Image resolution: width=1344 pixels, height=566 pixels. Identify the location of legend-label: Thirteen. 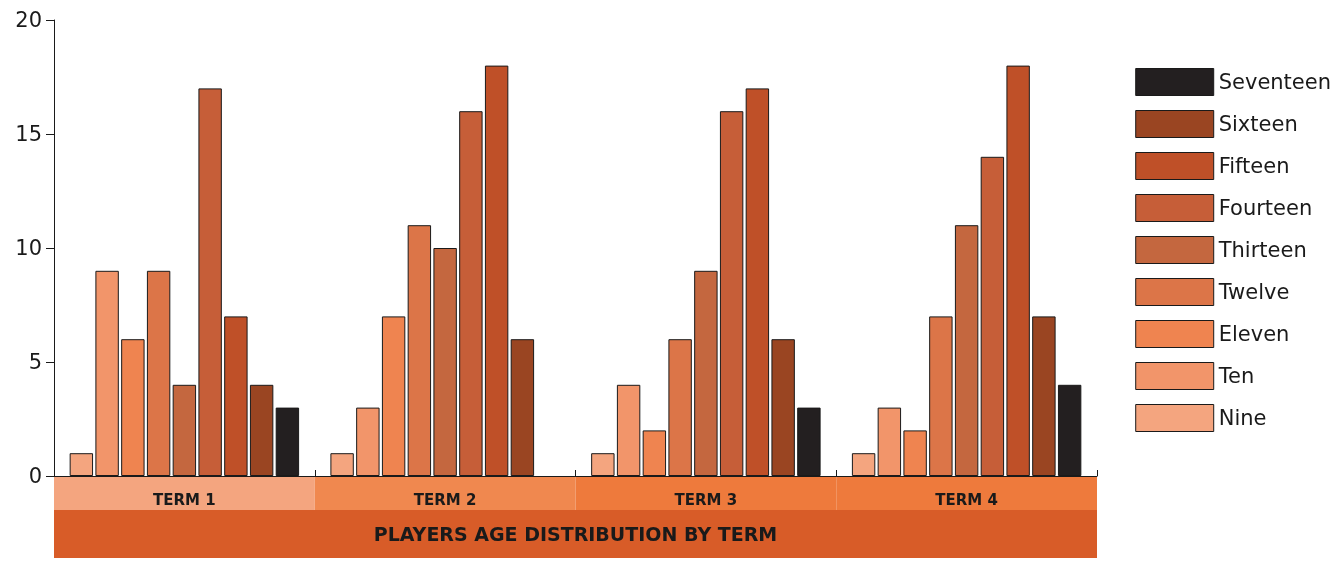
(1262, 250).